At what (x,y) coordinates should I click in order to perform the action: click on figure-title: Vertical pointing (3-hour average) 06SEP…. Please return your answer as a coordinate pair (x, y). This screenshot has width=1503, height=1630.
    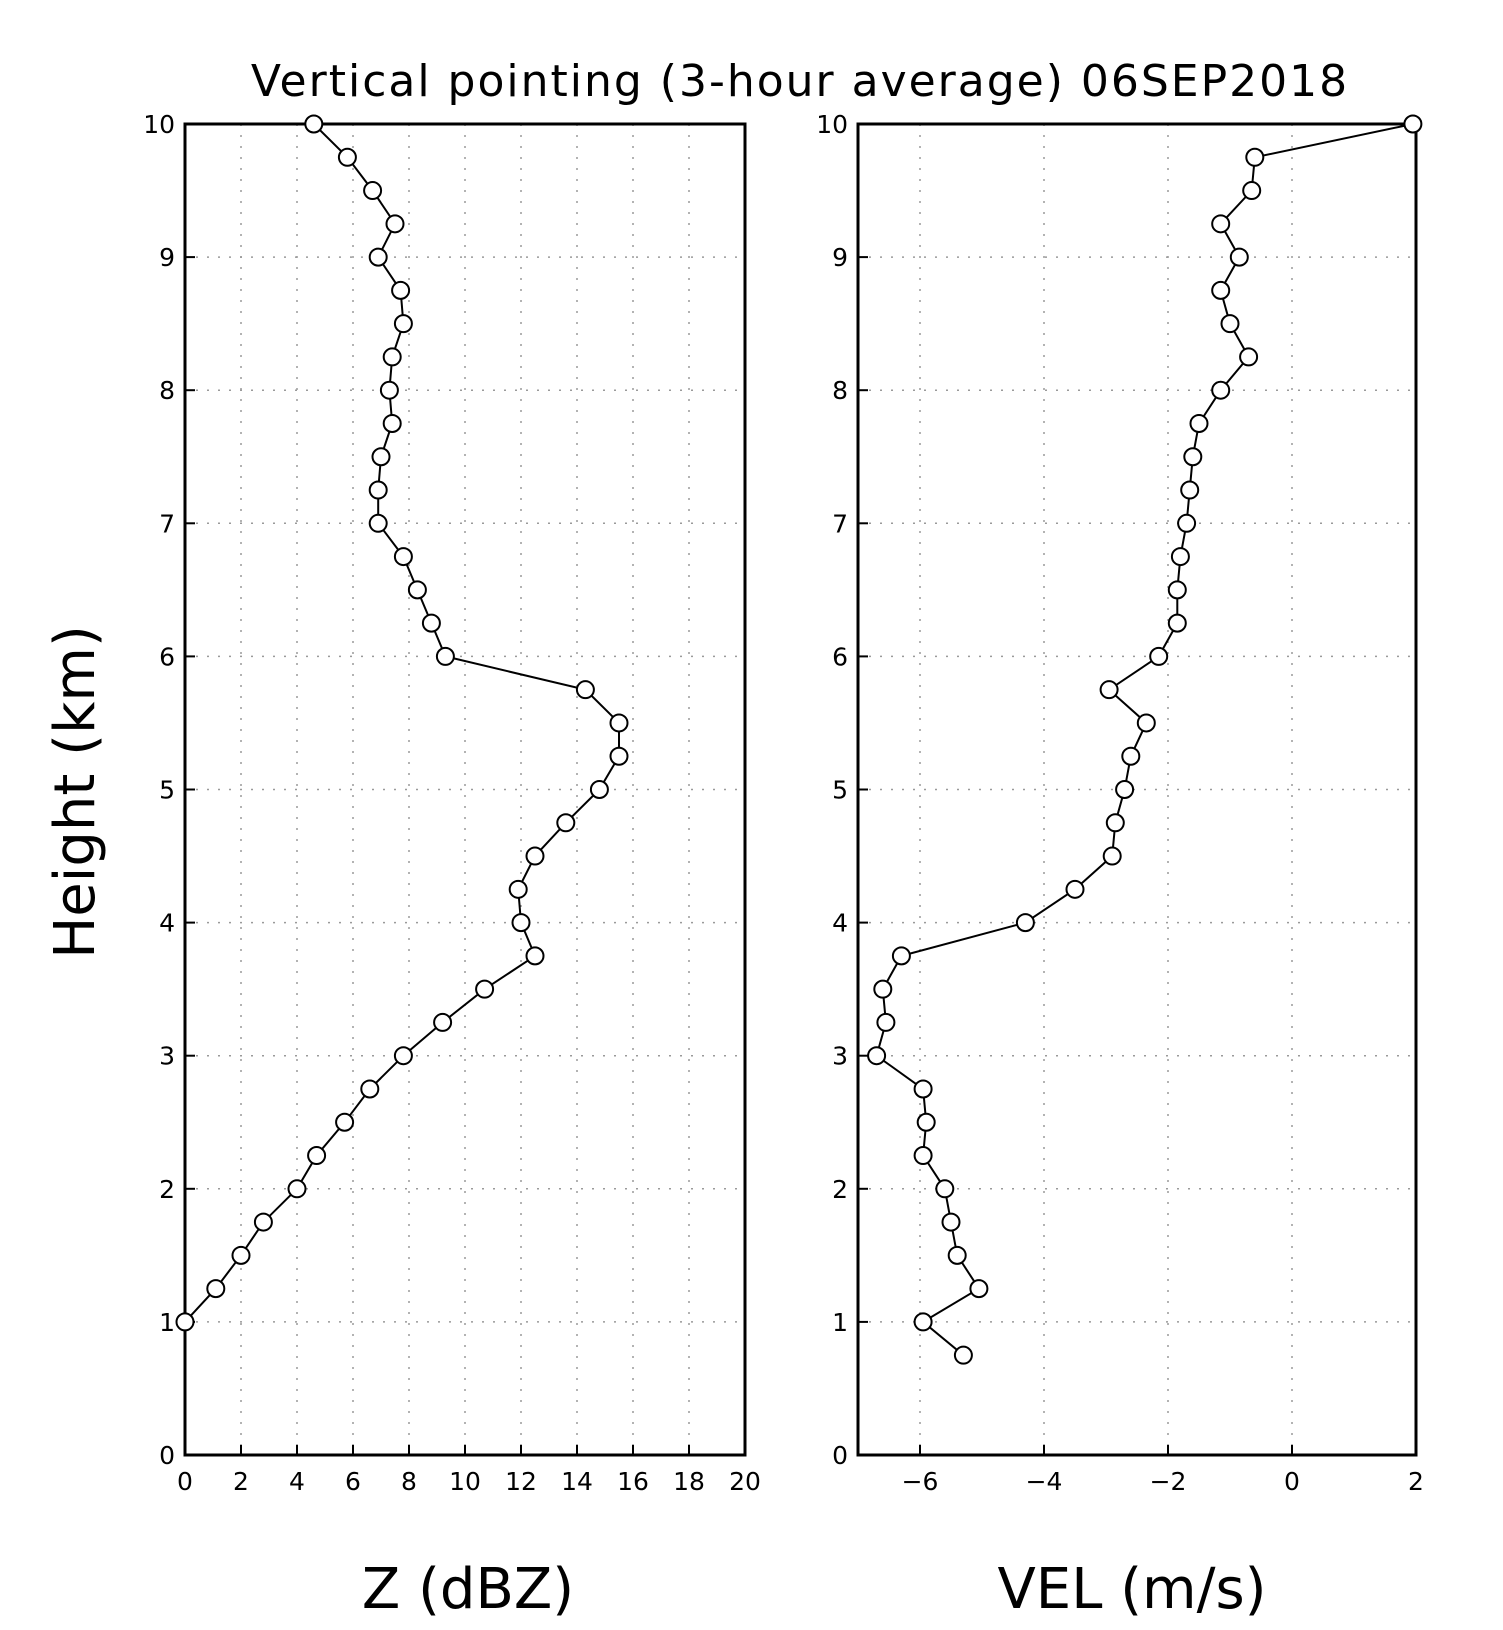
    Looking at the image, I should click on (800, 81).